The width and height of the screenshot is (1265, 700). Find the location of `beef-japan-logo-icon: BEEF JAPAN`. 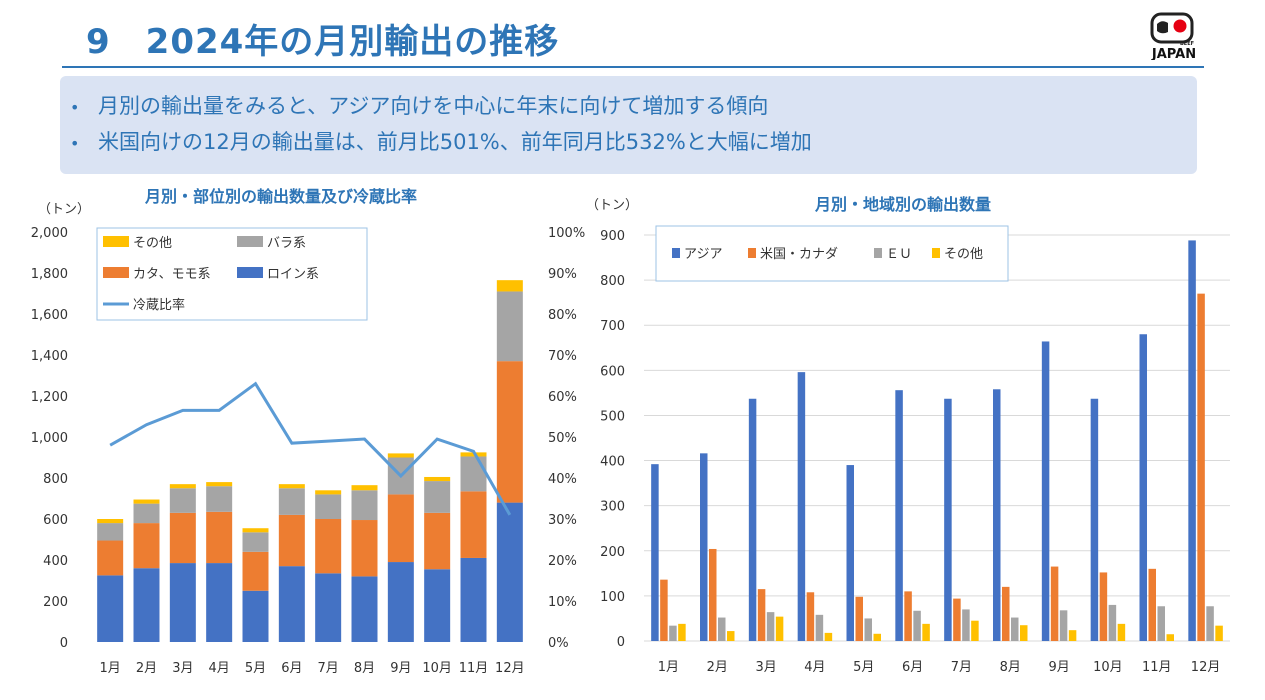

beef-japan-logo-icon: BEEF JAPAN is located at coordinates (1173, 37).